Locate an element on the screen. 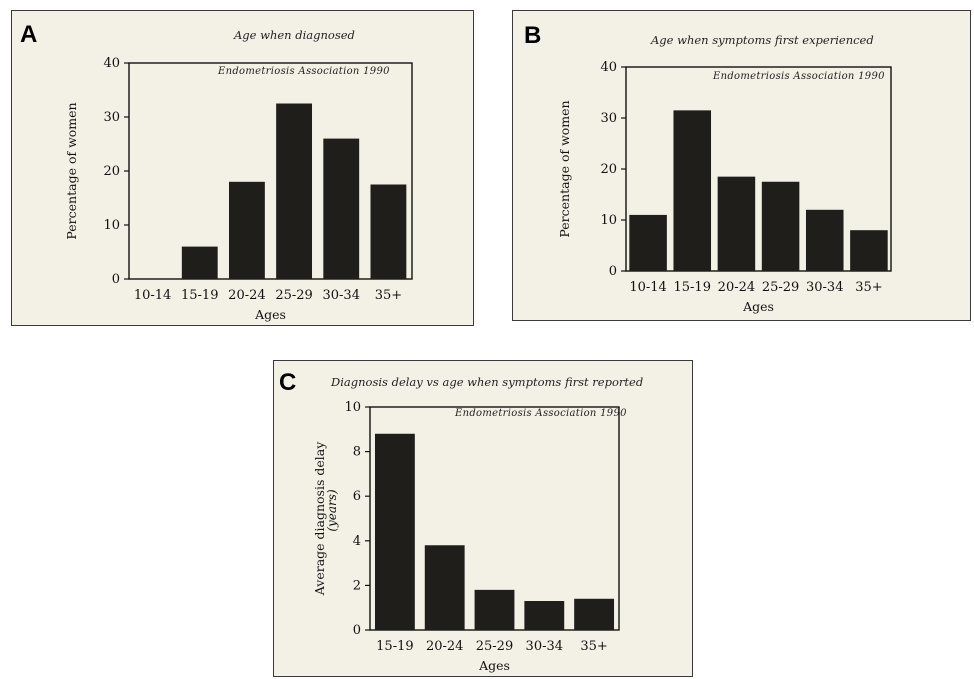 The image size is (974, 679). source-note-c: Endometriosis Association 1990 is located at coordinates (541, 413).